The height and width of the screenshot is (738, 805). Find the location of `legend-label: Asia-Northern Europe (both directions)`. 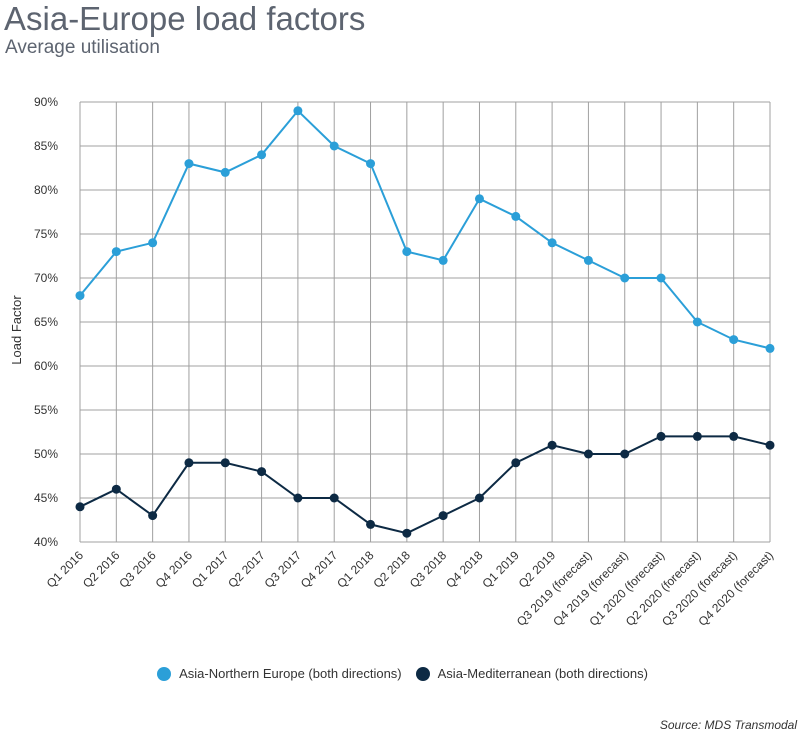

legend-label: Asia-Northern Europe (both directions) is located at coordinates (290, 673).